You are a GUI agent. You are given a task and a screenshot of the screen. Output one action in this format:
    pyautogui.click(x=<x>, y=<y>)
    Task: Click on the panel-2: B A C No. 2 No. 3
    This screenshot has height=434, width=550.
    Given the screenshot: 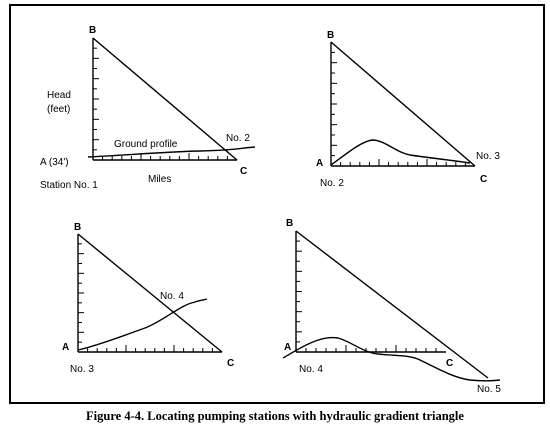 What is the action you would take?
    pyautogui.click(x=408, y=109)
    